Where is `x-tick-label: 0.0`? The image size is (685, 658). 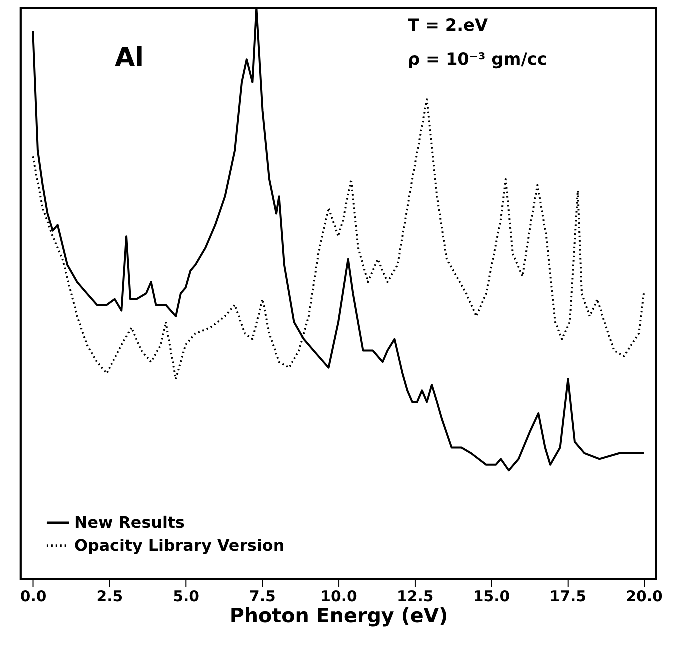
x-tick-label: 0.0 is located at coordinates (33, 596).